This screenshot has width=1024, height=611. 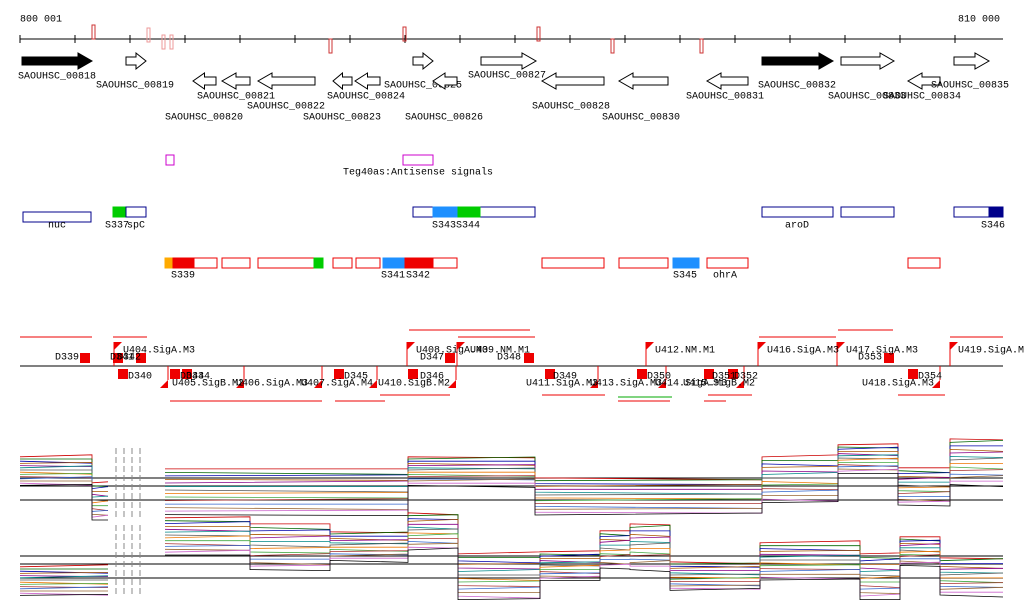 What do you see at coordinates (41, 20) in the screenshot?
I see `ruler-start: 800 001` at bounding box center [41, 20].